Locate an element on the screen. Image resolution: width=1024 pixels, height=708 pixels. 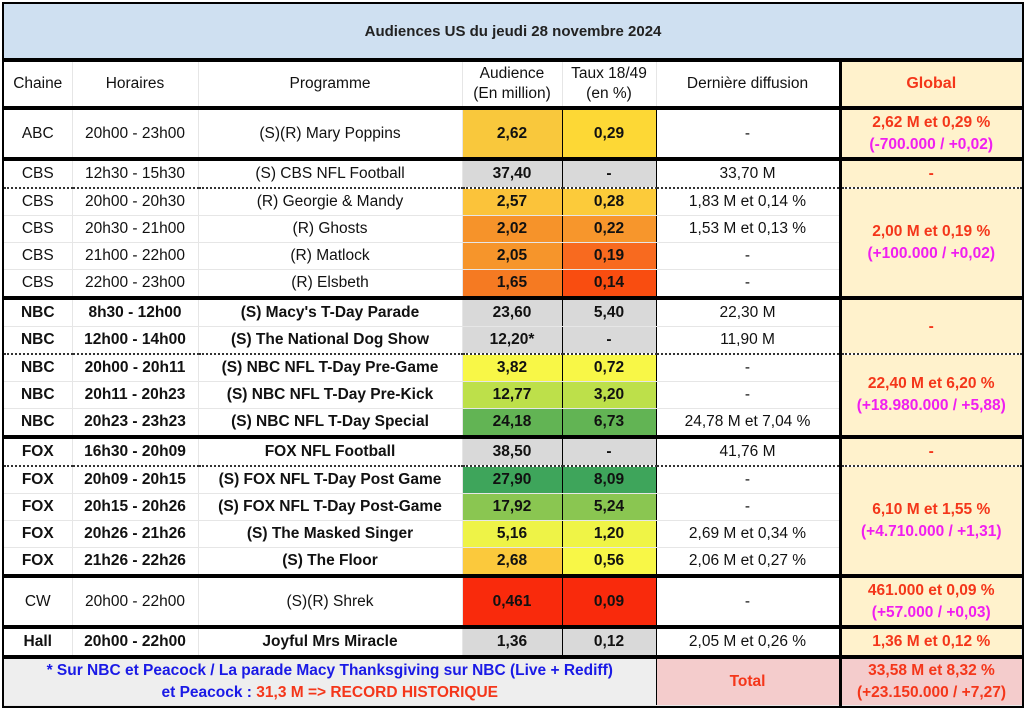
channel-cell: Hall is located at coordinates (38, 641).